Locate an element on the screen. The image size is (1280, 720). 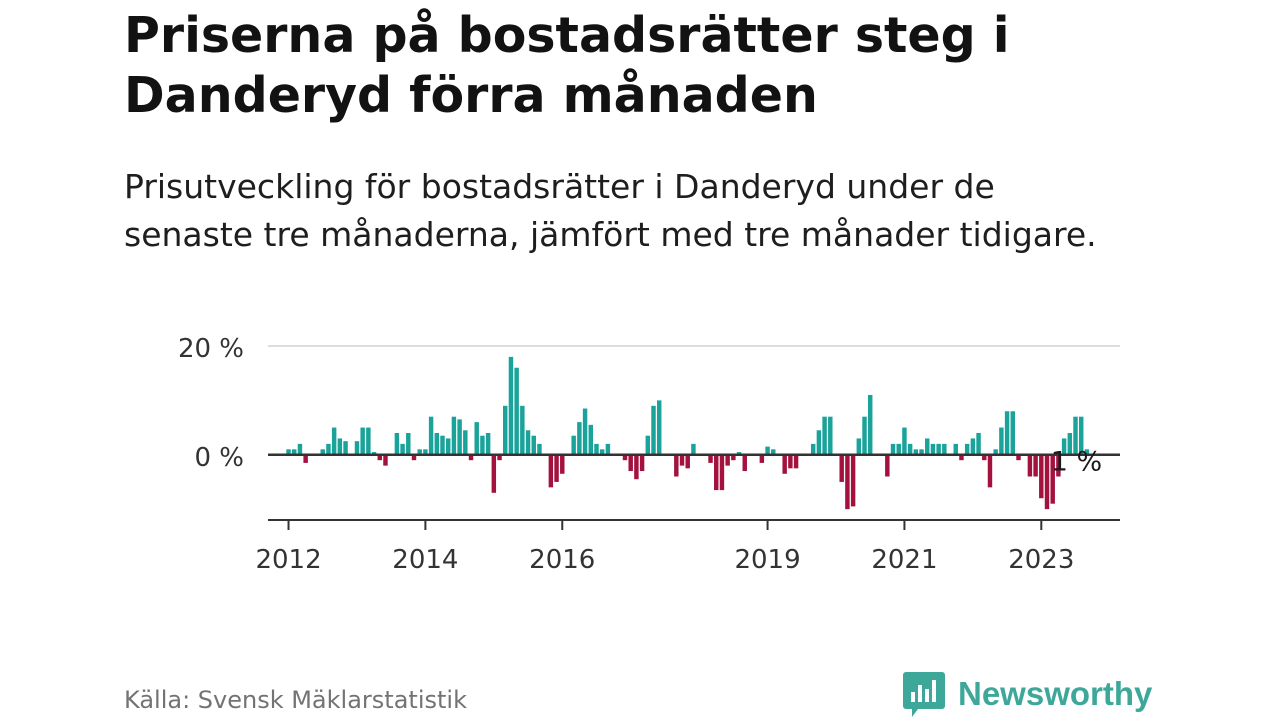
bars is located at coordinates (688, 433).